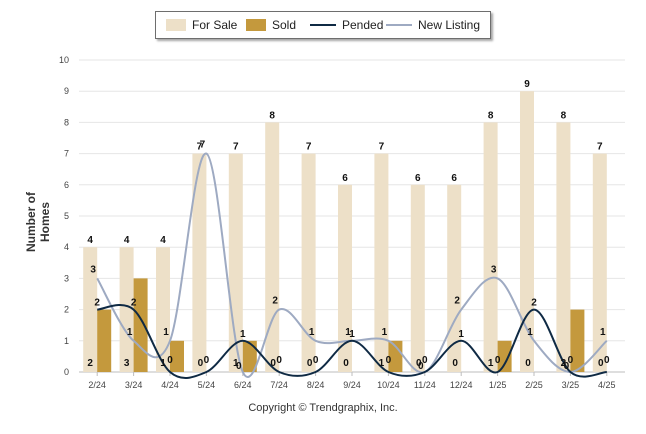  What do you see at coordinates (449, 25) in the screenshot?
I see `legend-label-new-listing: New Listing` at bounding box center [449, 25].